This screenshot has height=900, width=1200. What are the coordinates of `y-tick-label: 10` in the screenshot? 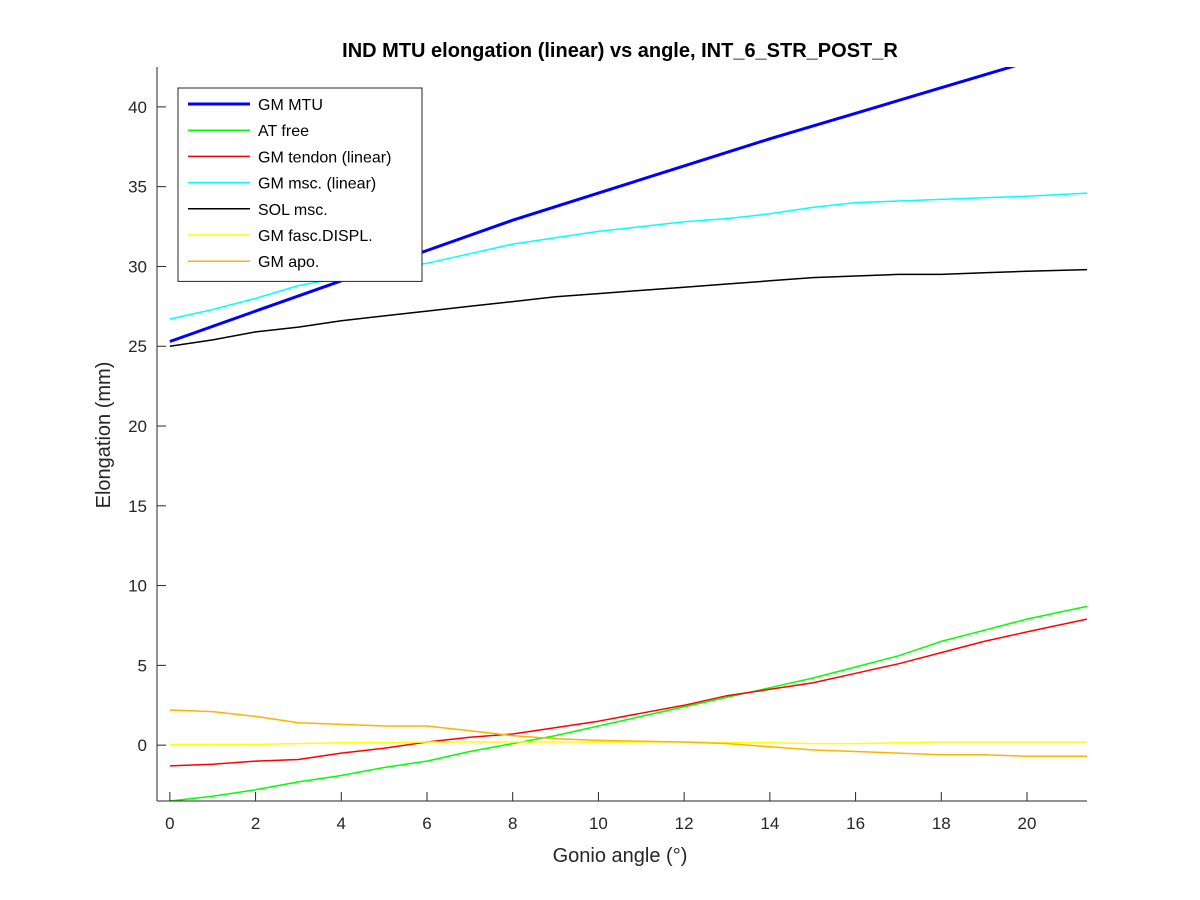 It's located at (137, 586).